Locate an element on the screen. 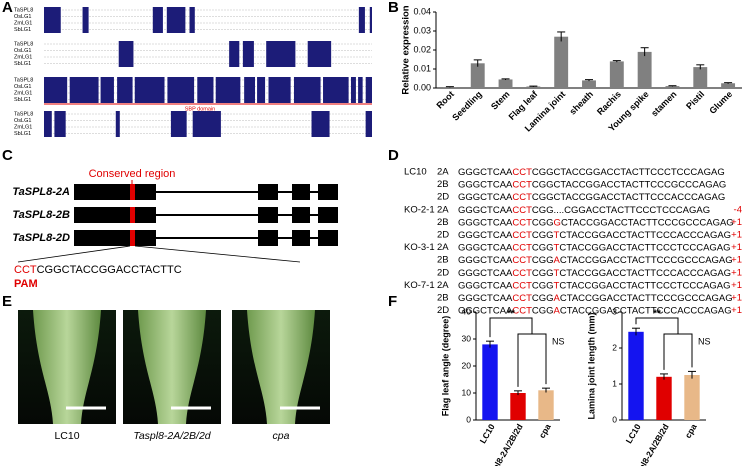 The width and height of the screenshot is (744, 466). gene-label: TaSPL8-2A is located at coordinates (41, 192).